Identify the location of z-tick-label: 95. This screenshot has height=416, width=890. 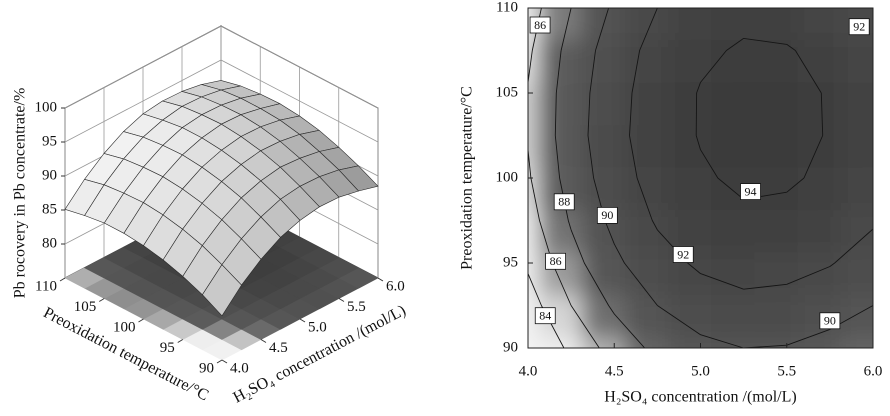
(49, 141).